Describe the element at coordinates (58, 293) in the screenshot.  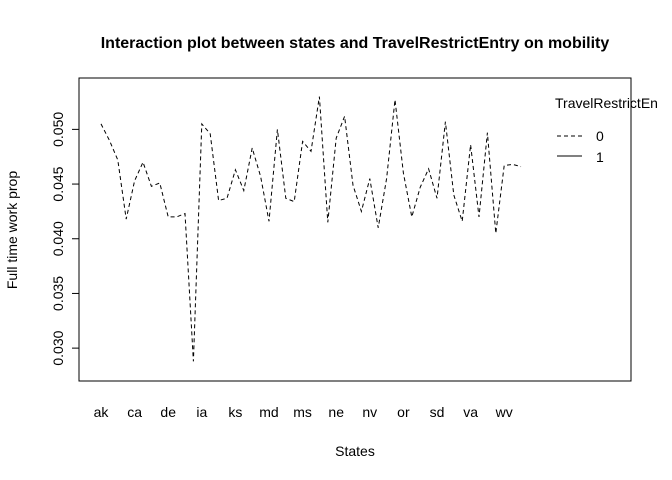
I see `y-tick-label: 0.035` at that location.